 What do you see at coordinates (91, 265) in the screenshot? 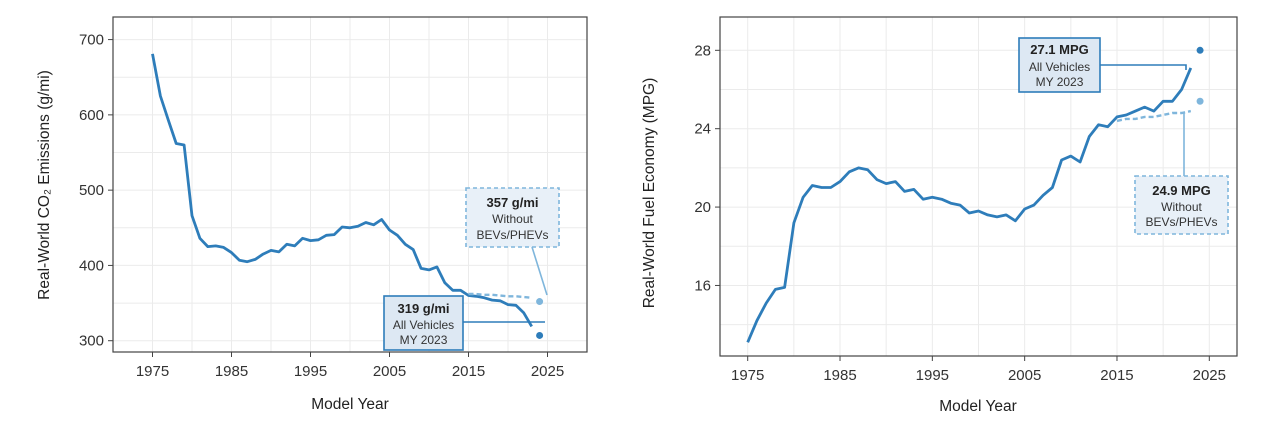
I see `co2-y-tick-label: 400` at bounding box center [91, 265].